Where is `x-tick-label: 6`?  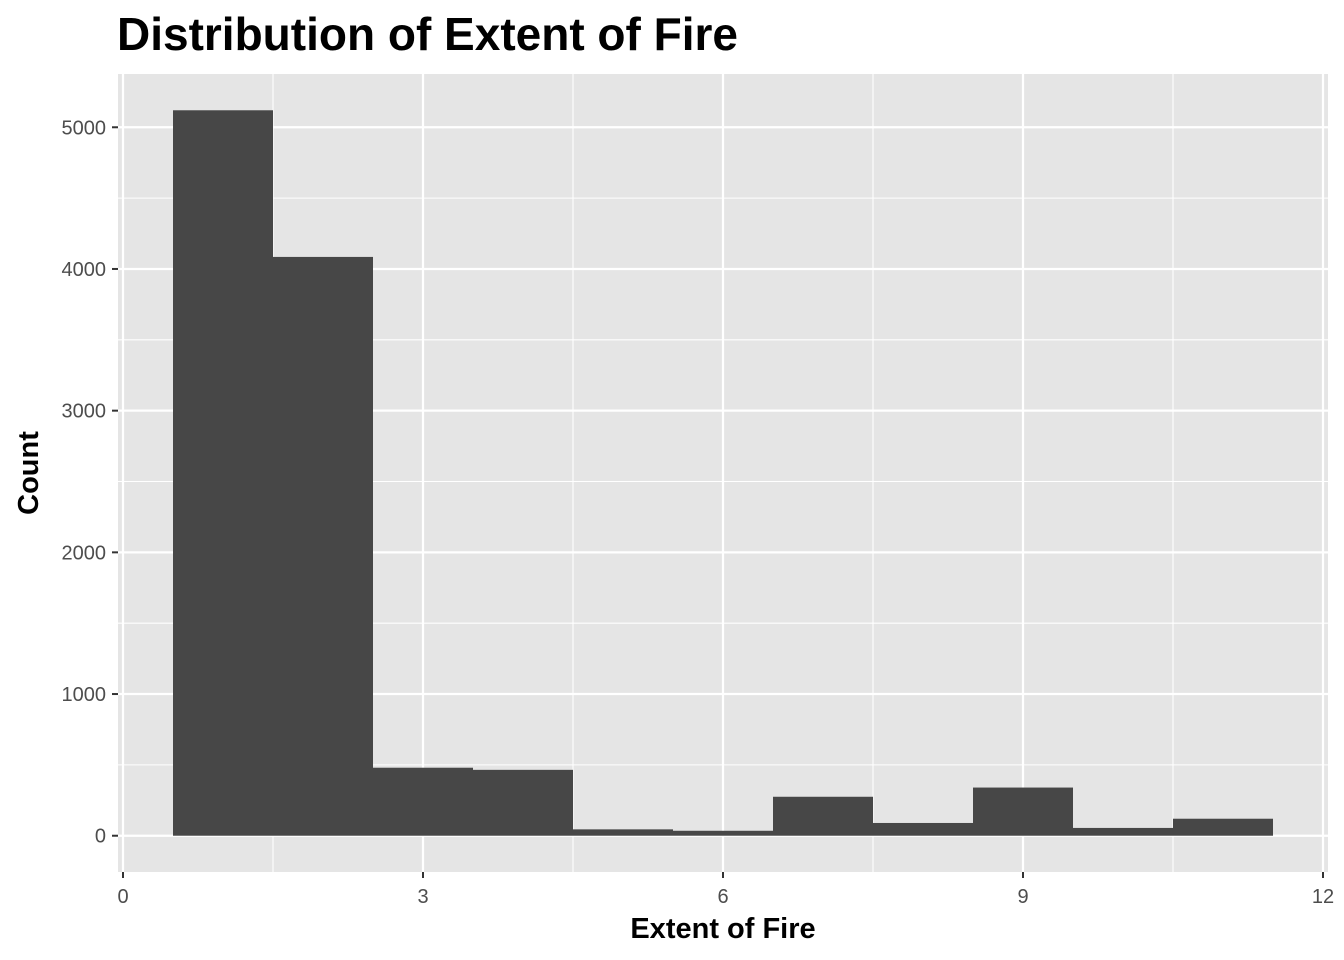 x-tick-label: 6 is located at coordinates (722, 897).